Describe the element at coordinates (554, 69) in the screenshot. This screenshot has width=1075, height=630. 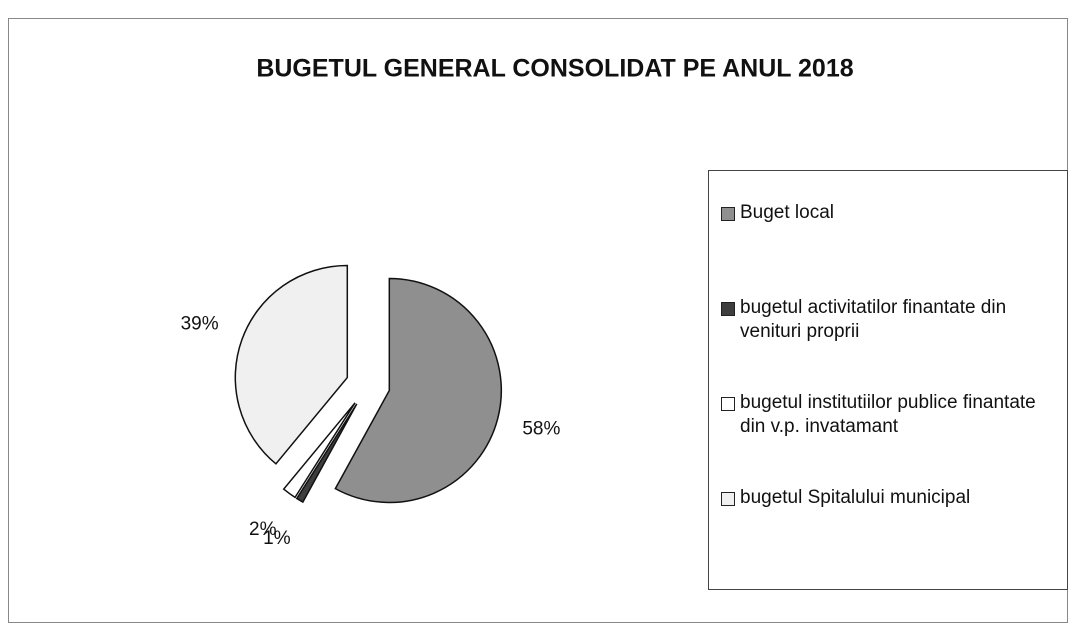
I see `chart-title: BUGETUL GENERAL CONSOLIDAT PE ANUL 2018` at that location.